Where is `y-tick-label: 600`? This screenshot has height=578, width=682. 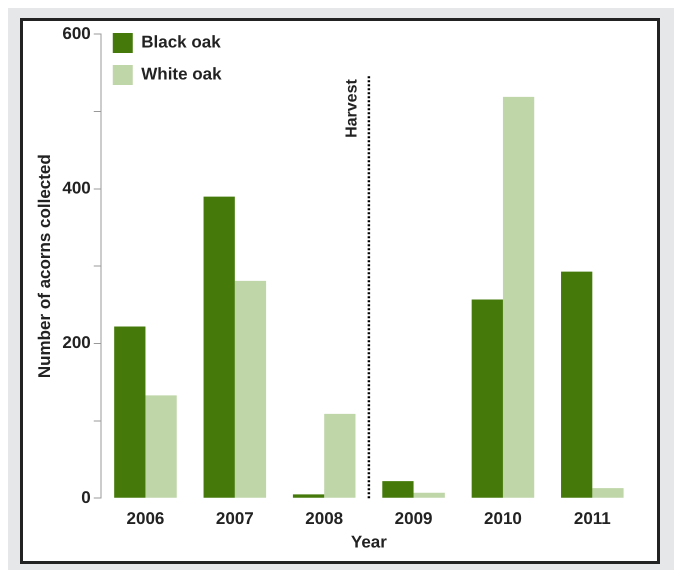
y-tick-label: 600 is located at coordinates (76, 33).